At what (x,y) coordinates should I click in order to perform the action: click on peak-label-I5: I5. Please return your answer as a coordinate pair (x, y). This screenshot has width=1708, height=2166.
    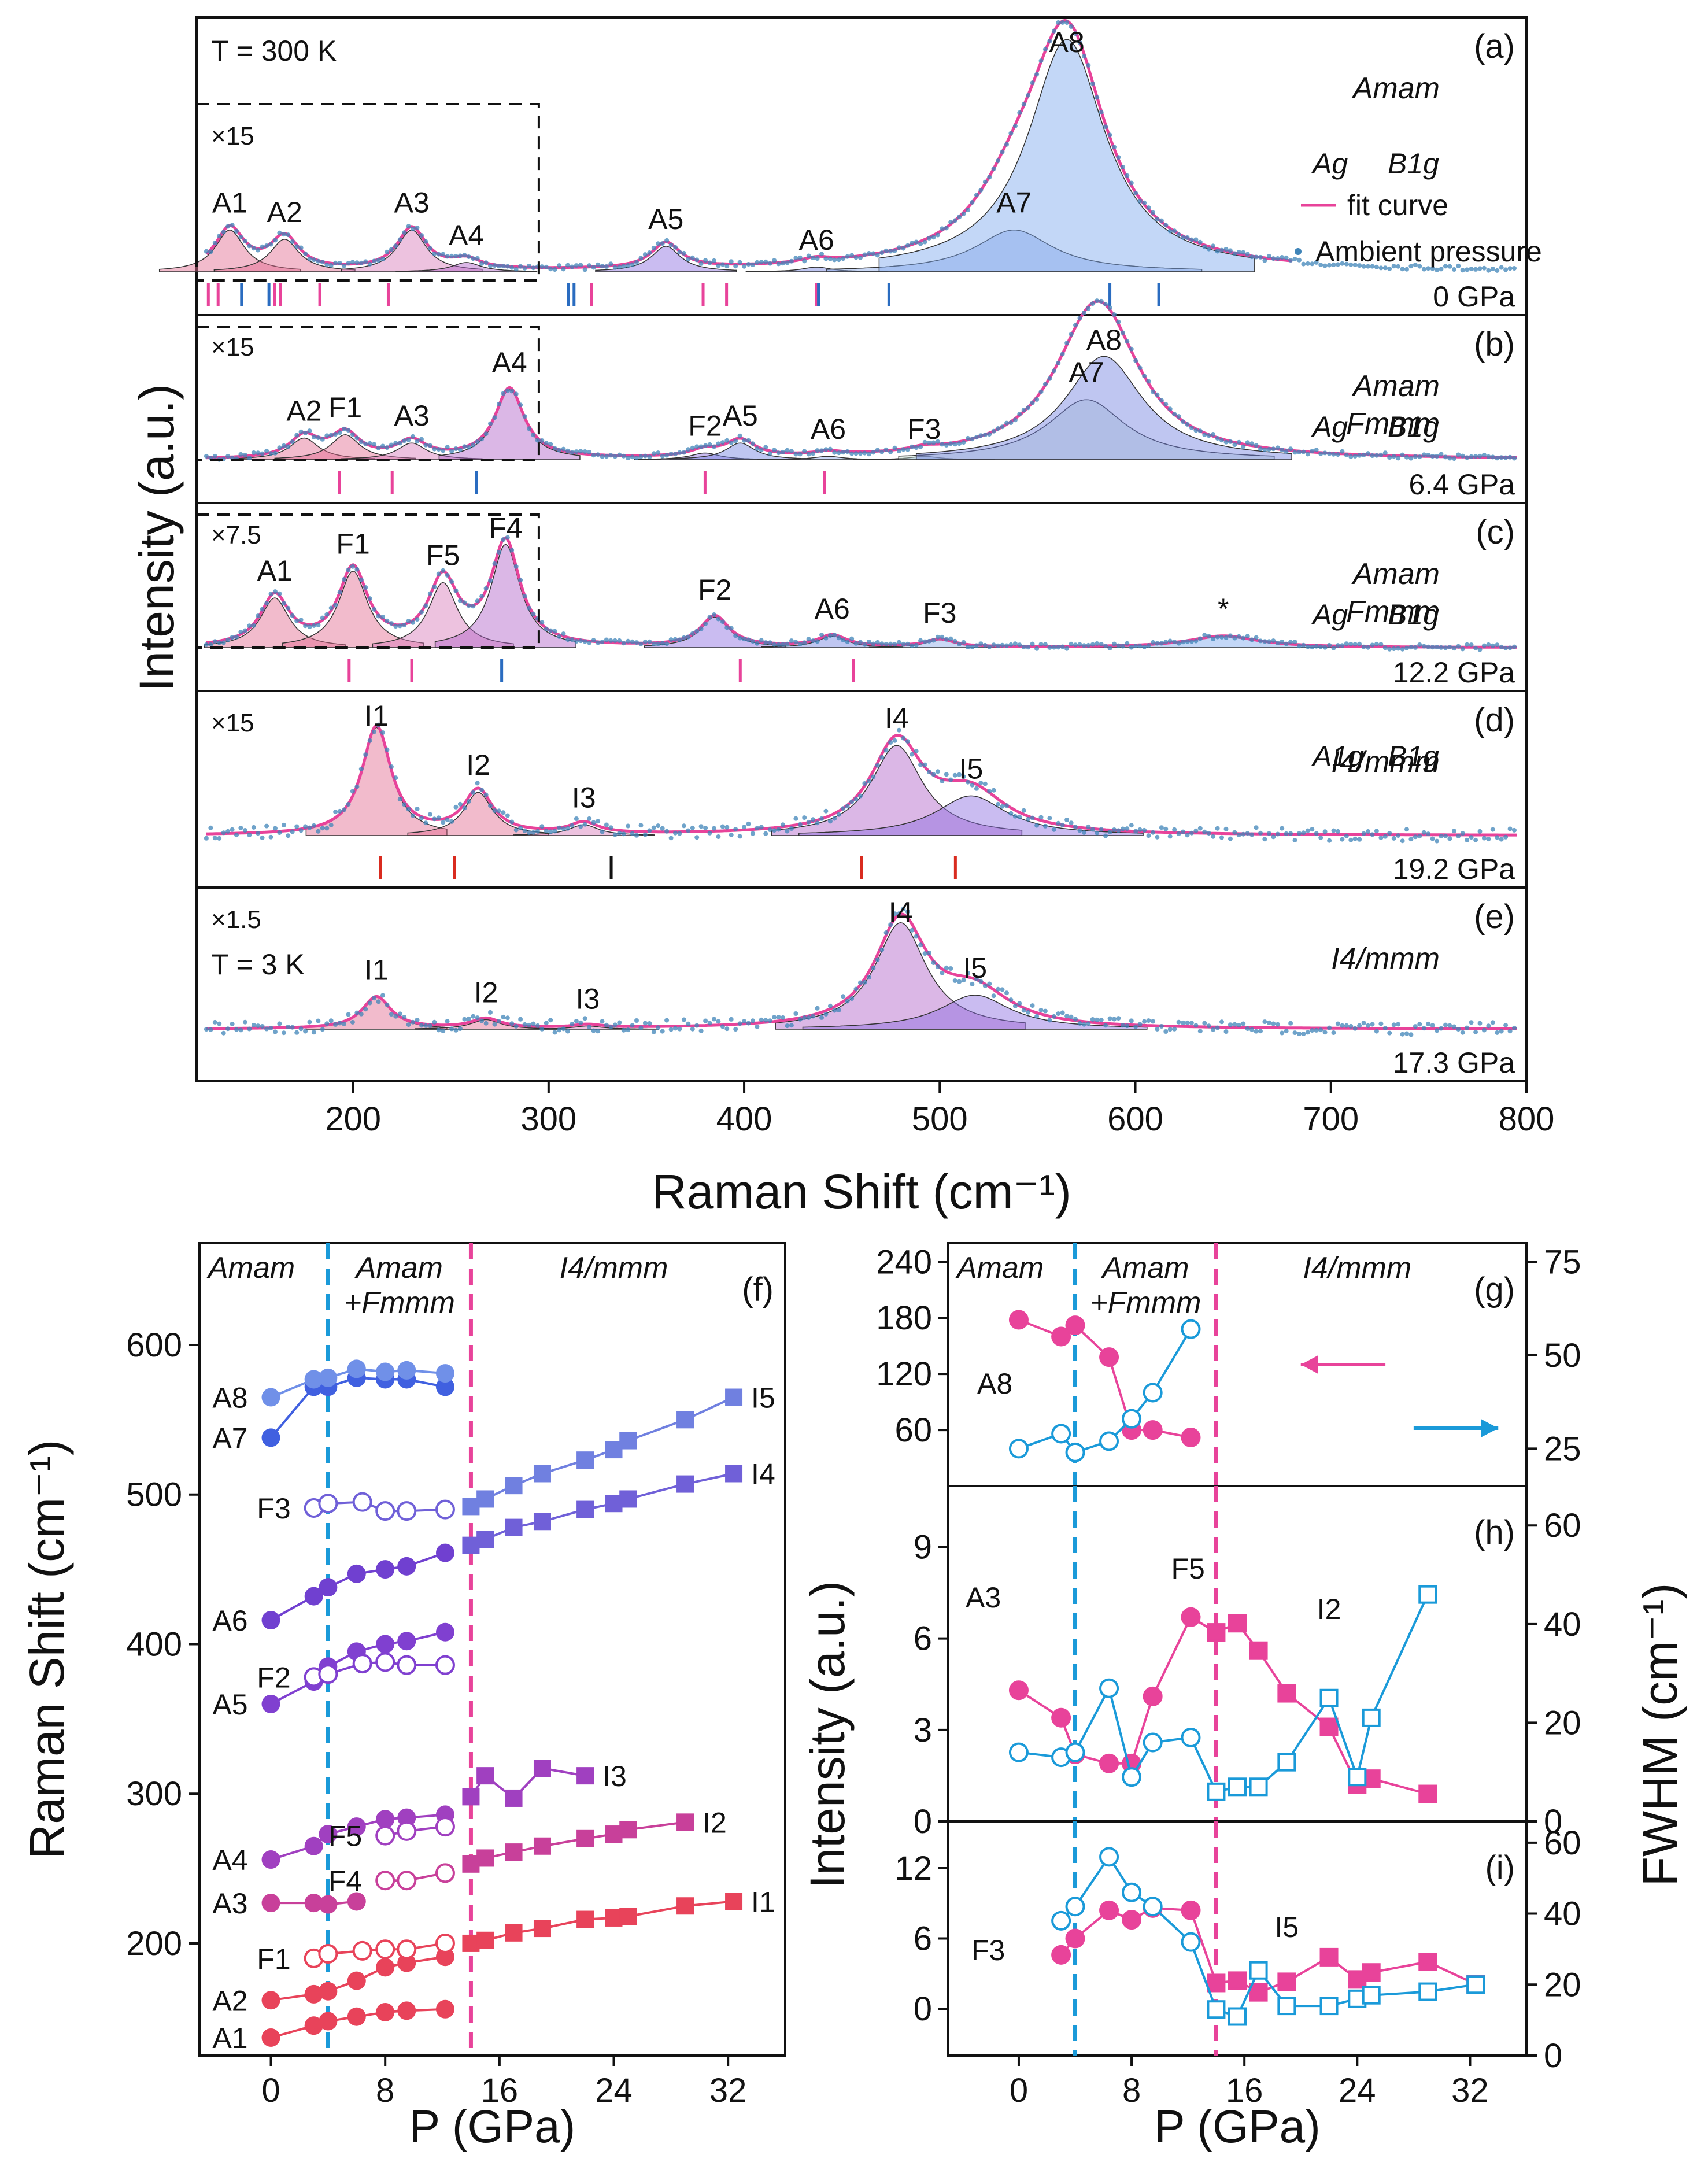
    Looking at the image, I should click on (971, 768).